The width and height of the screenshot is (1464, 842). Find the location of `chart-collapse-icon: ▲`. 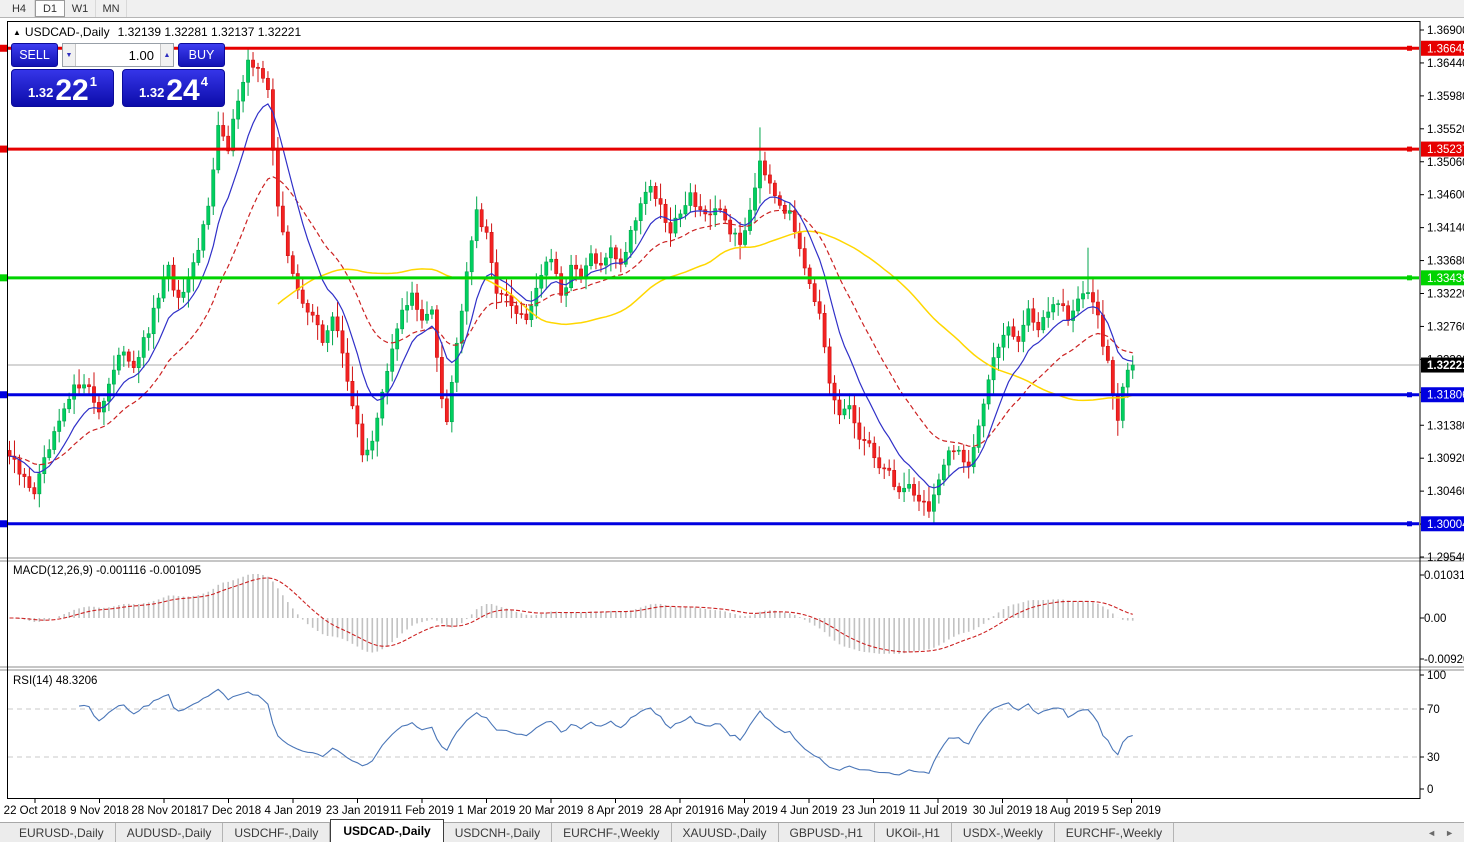

chart-collapse-icon: ▲ is located at coordinates (17, 32).